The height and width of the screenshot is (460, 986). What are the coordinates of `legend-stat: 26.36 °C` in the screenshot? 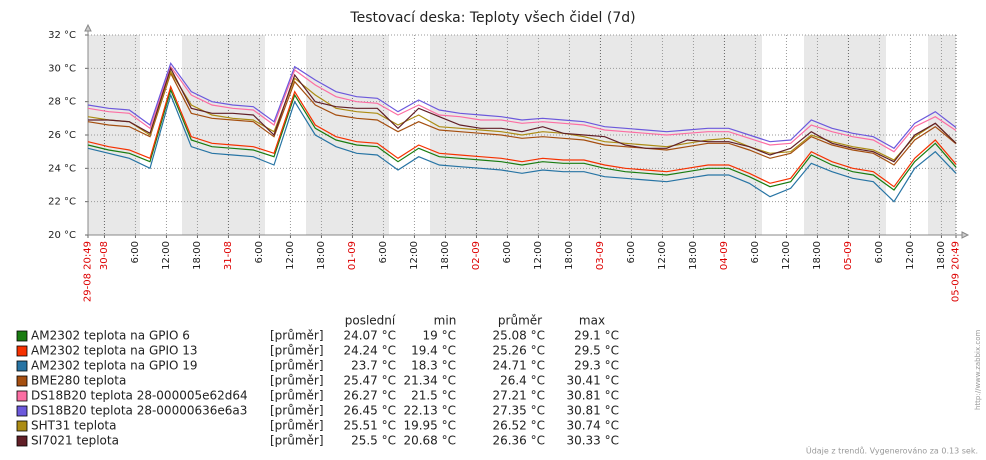 It's located at (518, 441).